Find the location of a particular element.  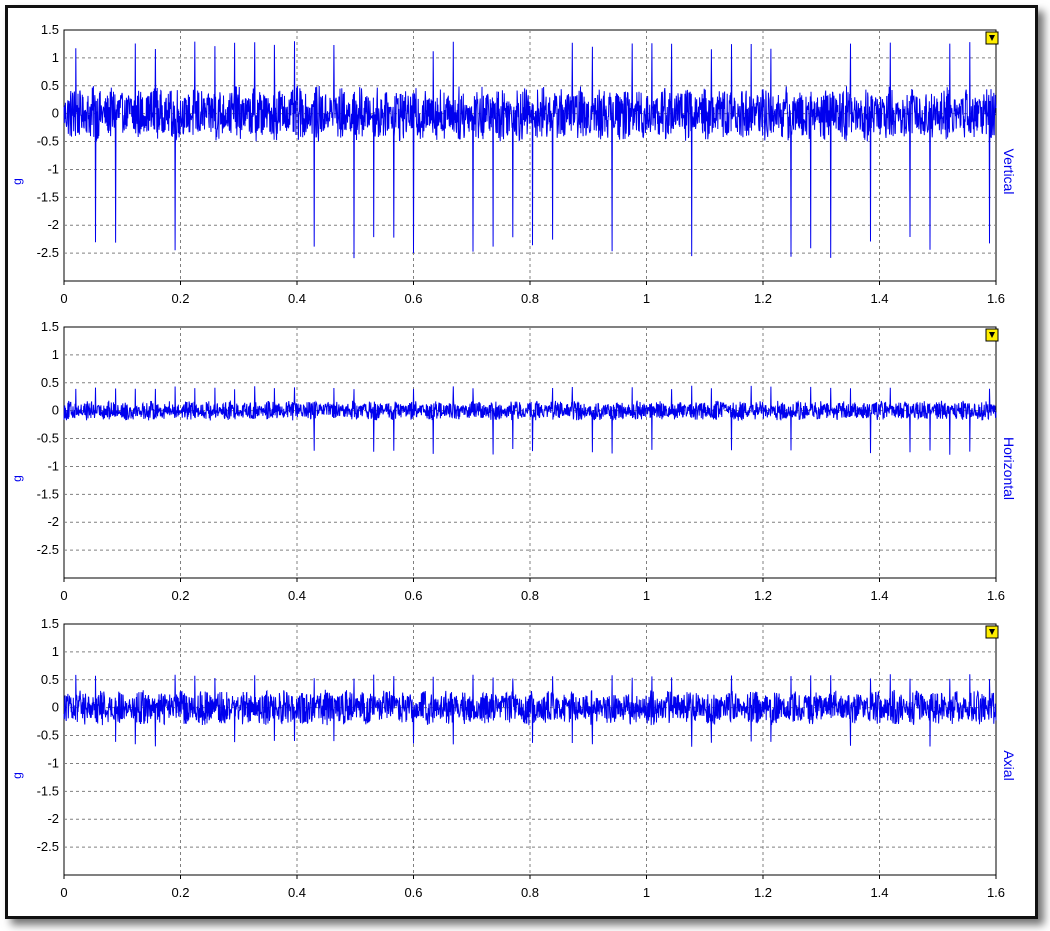

channel-label: Vertical is located at coordinates (1009, 172).